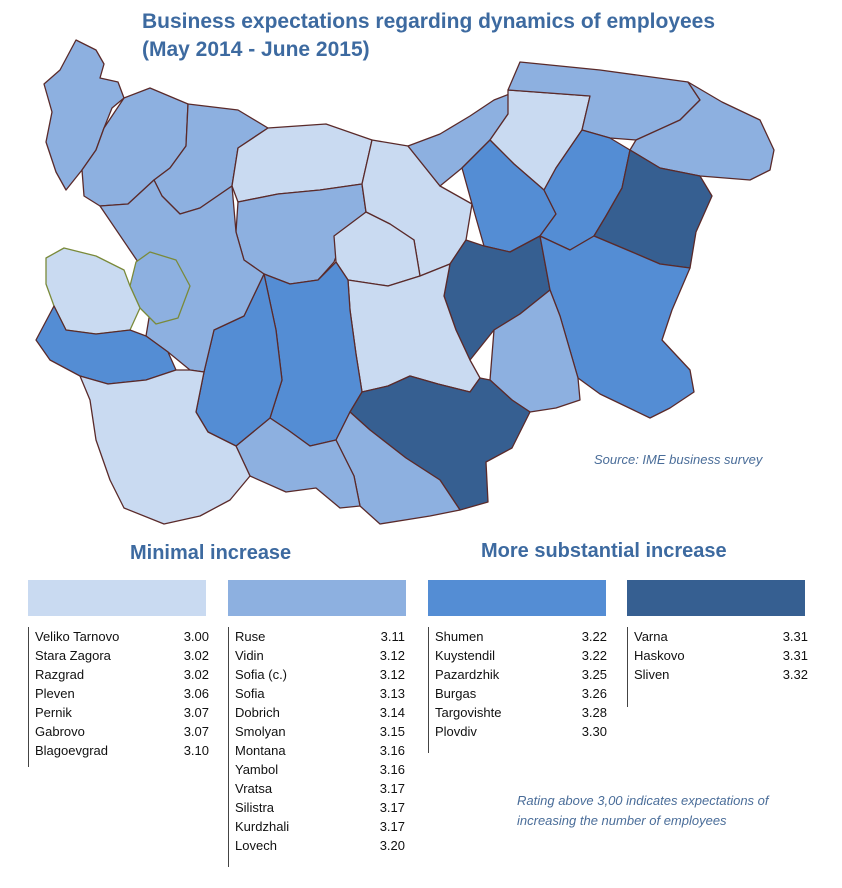 The height and width of the screenshot is (888, 842). I want to click on region-name: Razgrad, so click(60, 674).